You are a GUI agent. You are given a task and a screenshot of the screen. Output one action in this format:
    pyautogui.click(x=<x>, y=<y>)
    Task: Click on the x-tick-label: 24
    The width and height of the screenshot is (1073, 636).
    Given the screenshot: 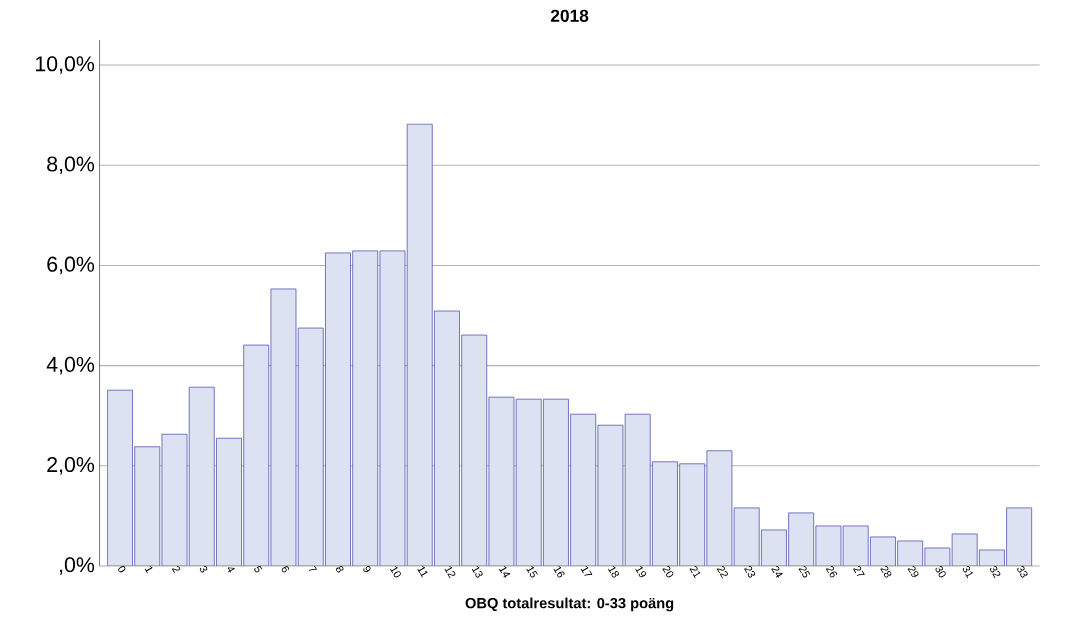 What is the action you would take?
    pyautogui.click(x=777, y=572)
    